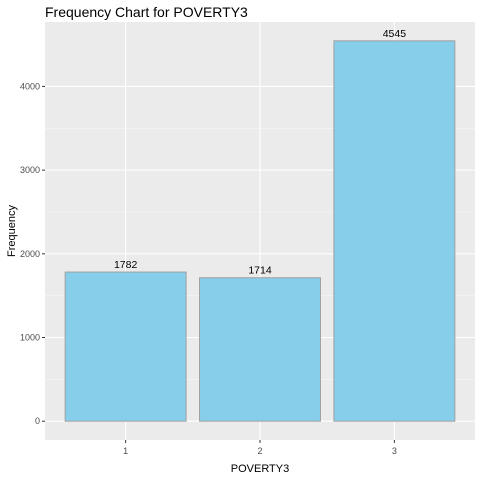 The height and width of the screenshot is (480, 480). Describe the element at coordinates (30, 170) in the screenshot. I see `y-tick-label: 3000` at that location.